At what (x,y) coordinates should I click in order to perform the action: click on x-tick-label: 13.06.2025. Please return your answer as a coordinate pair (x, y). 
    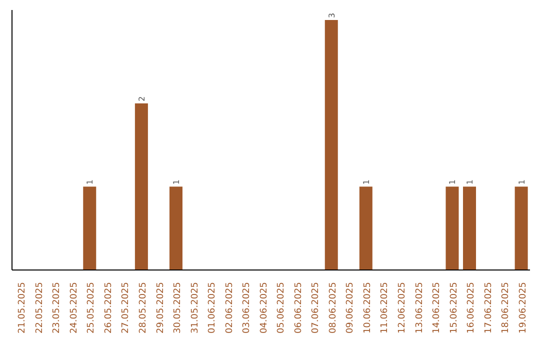
    Looking at the image, I should click on (419, 308).